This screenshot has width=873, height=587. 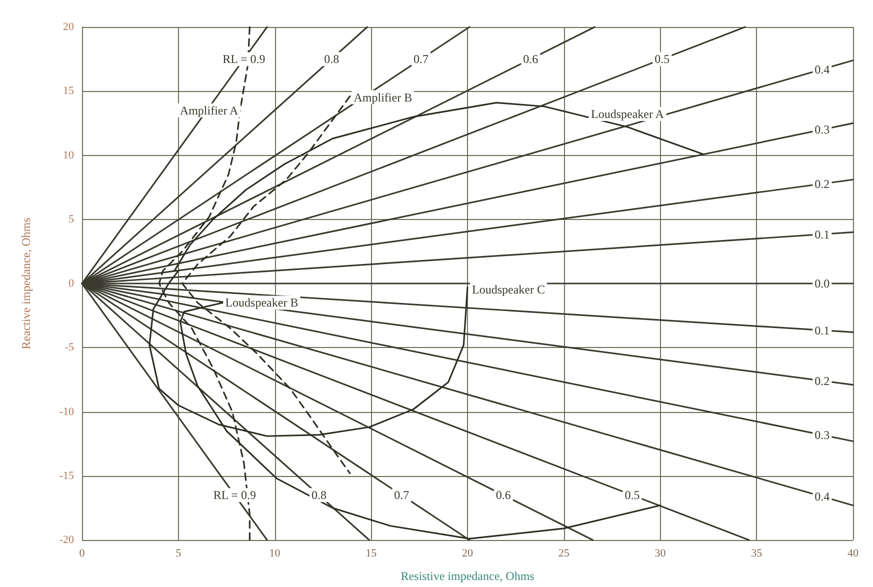 I want to click on y-tick-label: -5, so click(x=69, y=348).